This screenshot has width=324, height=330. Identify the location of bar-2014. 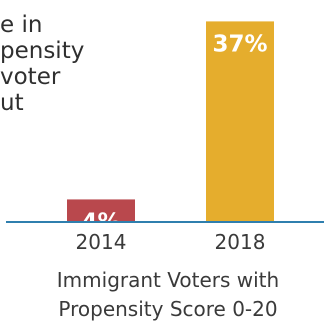
(101, 210).